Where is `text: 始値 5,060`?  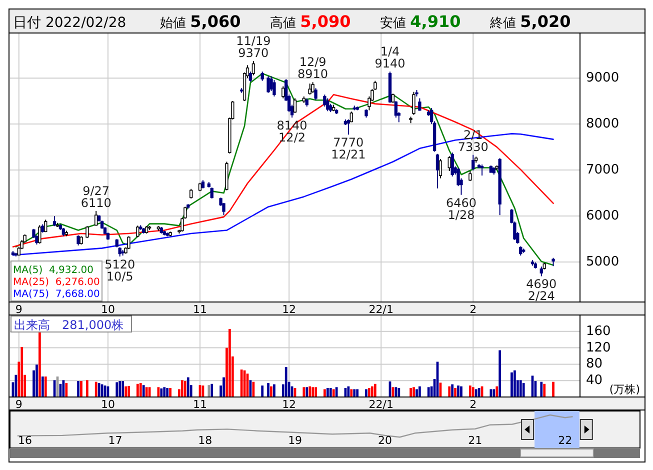 text: 始値 5,060 is located at coordinates (200, 21).